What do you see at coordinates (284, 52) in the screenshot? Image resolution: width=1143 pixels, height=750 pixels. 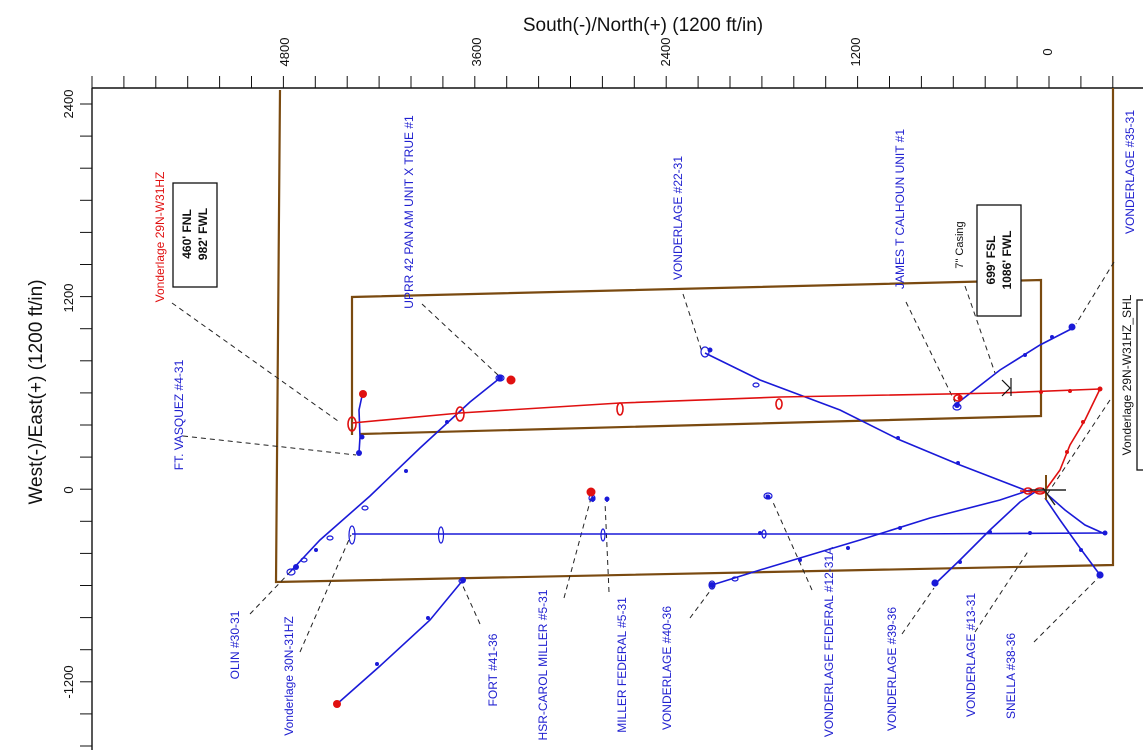 I see `top-tick-label: 4800` at bounding box center [284, 52].